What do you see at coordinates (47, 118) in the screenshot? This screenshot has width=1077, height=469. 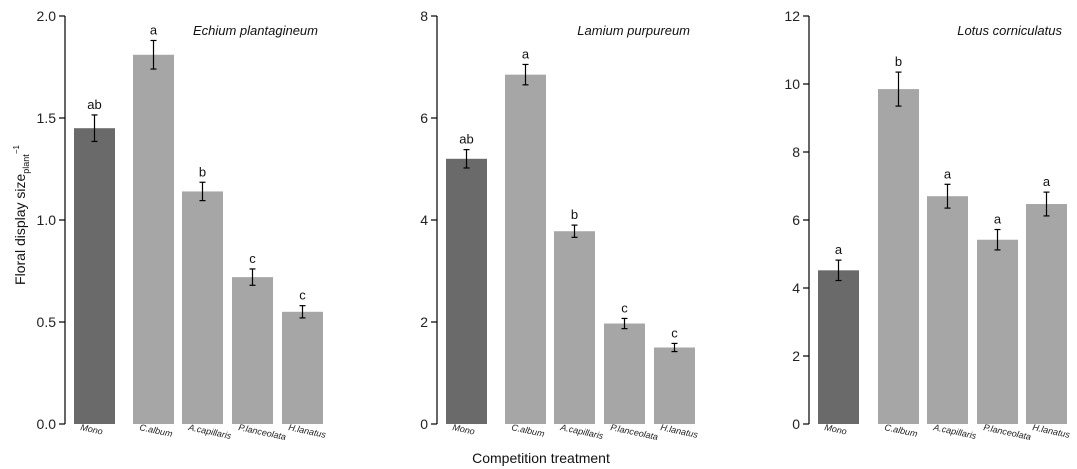 I see `y-tick-label: 1.5` at bounding box center [47, 118].